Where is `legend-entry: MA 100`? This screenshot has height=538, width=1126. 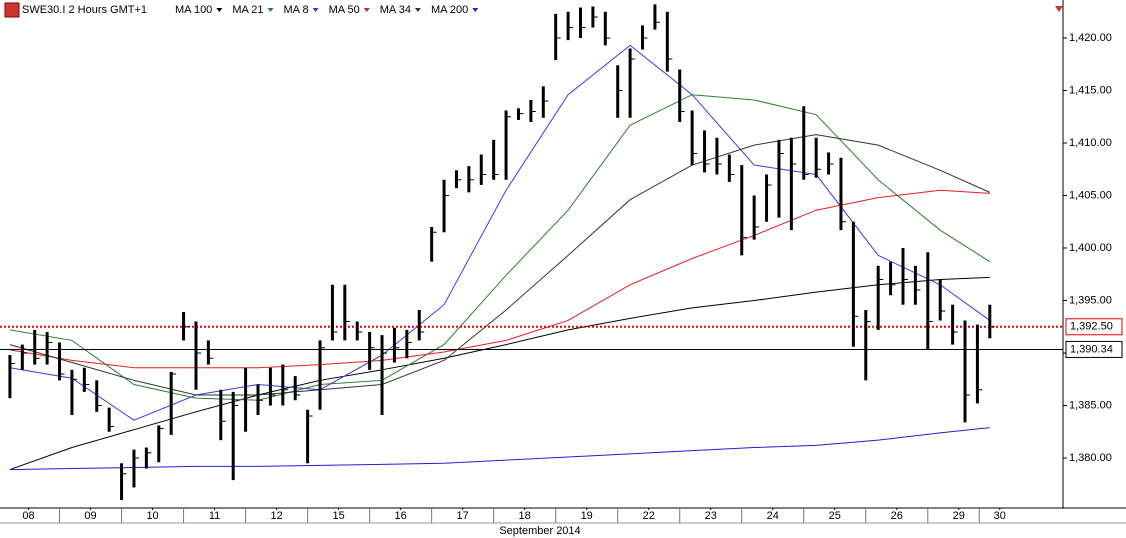
legend-entry: MA 100 is located at coordinates (193, 10).